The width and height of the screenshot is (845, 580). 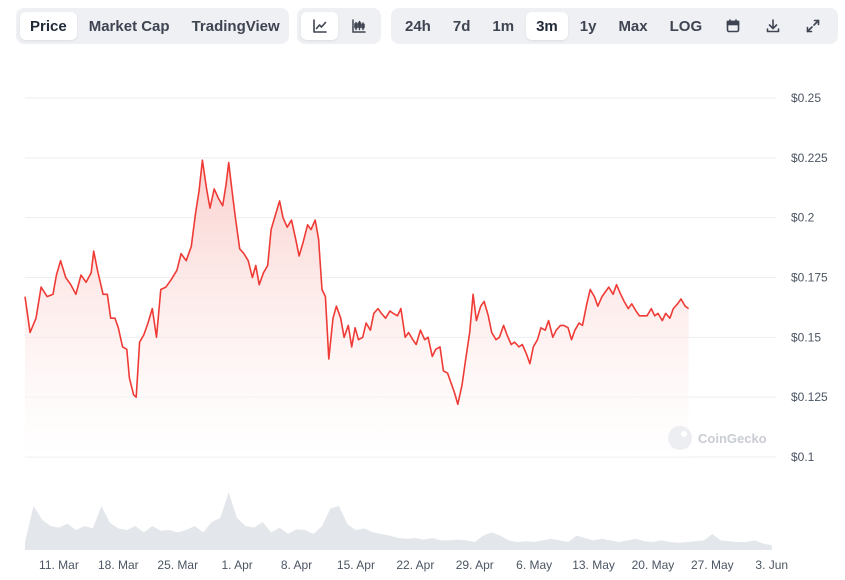 What do you see at coordinates (59, 565) in the screenshot?
I see `x-tick-label: 11. Mar` at bounding box center [59, 565].